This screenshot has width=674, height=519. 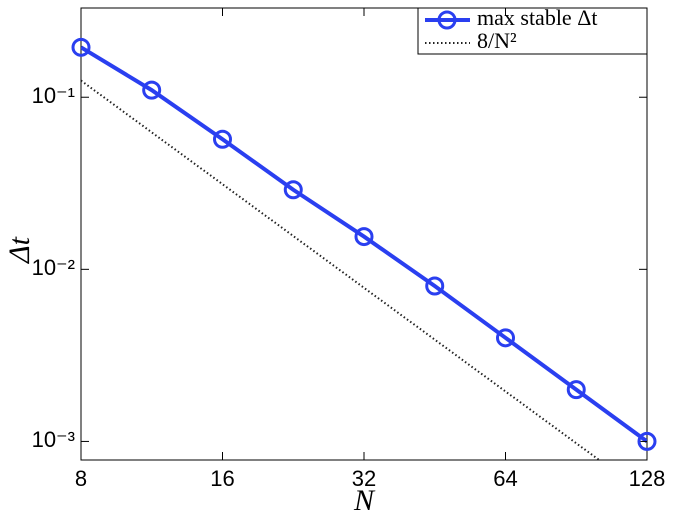 I want to click on x-axis-label: N, so click(x=364, y=500).